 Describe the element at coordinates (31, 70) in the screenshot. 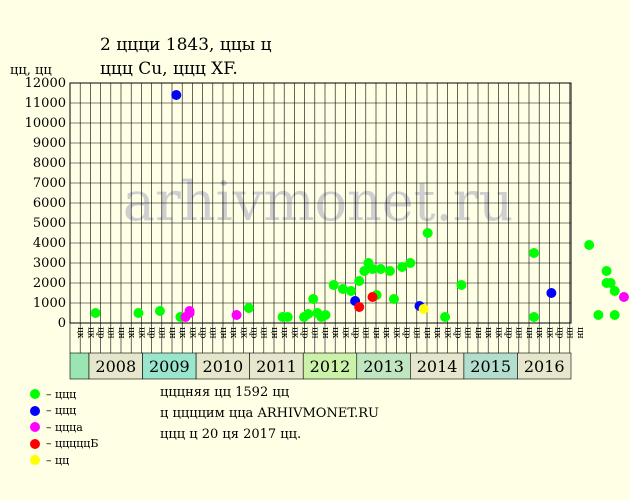

I see `y-unit-label: цц, цц` at that location.